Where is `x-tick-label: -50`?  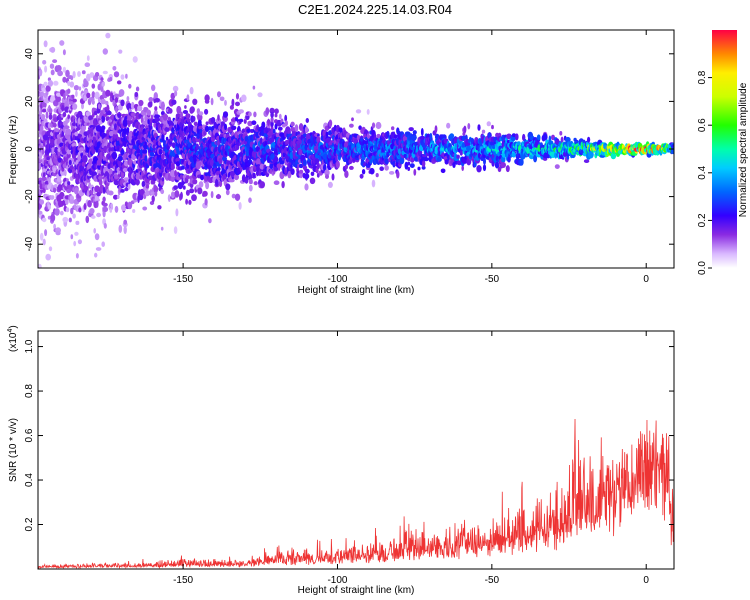
x-tick-label: -50 is located at coordinates (492, 580).